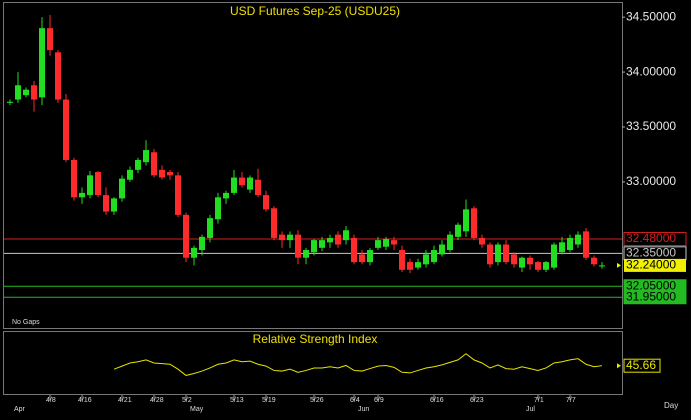 This screenshot has height=420, width=691. I want to click on x-tick-label: 6/23, so click(477, 400).